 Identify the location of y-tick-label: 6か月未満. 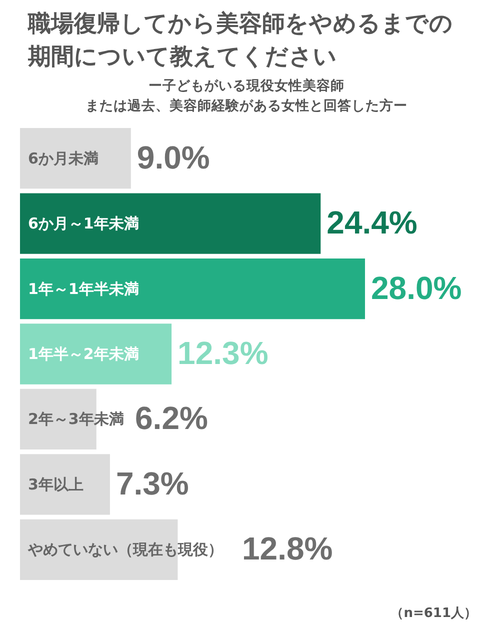
(63, 158).